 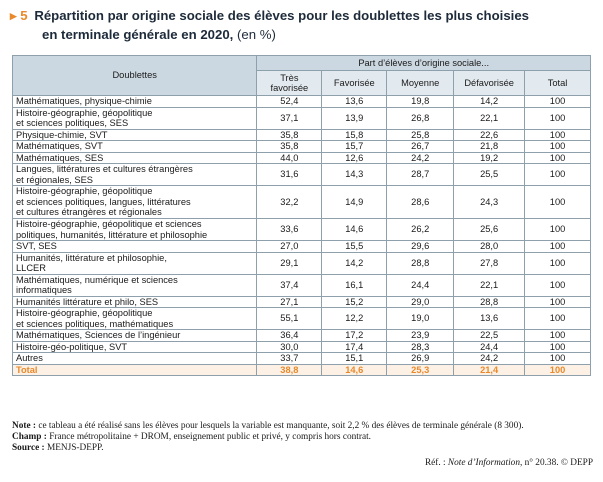 I want to click on value-cell: 26,7, so click(x=420, y=146).